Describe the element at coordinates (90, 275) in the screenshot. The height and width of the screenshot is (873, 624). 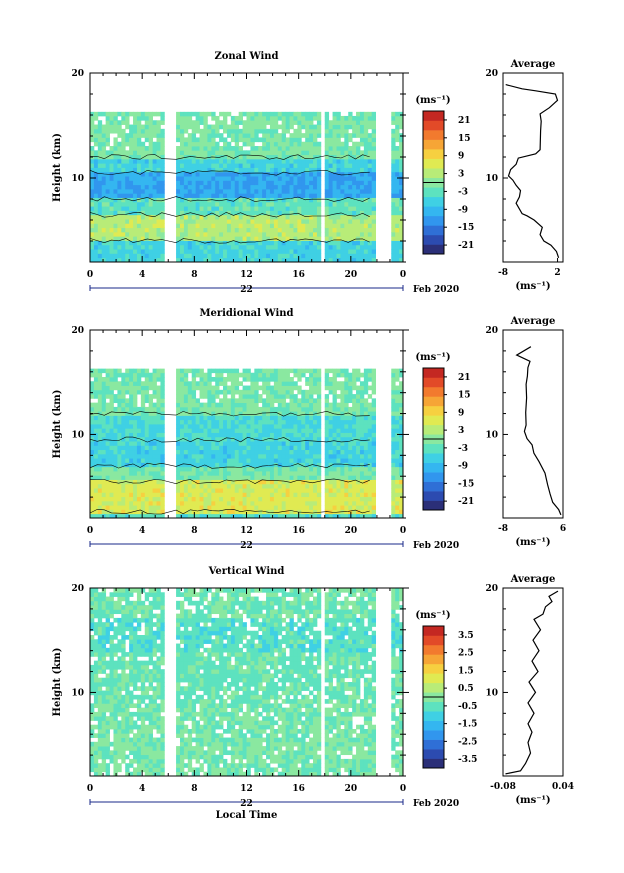
I see `x-tick-label: 0` at that location.